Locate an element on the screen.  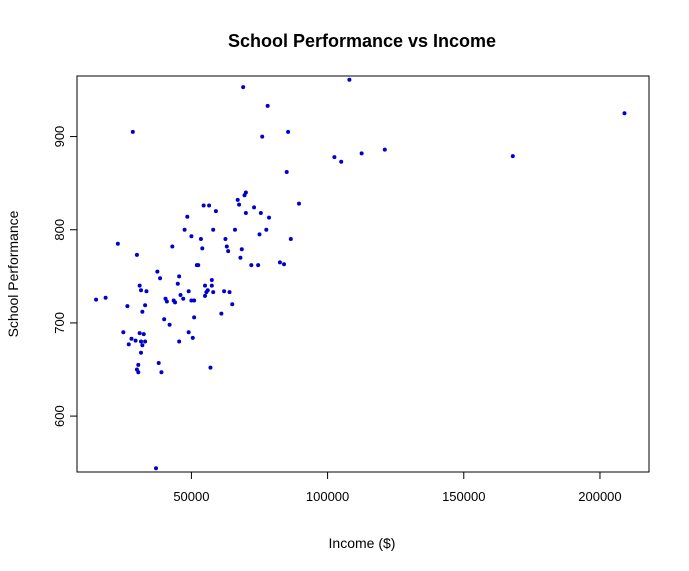
y-tick-label: 800 is located at coordinates (59, 230).